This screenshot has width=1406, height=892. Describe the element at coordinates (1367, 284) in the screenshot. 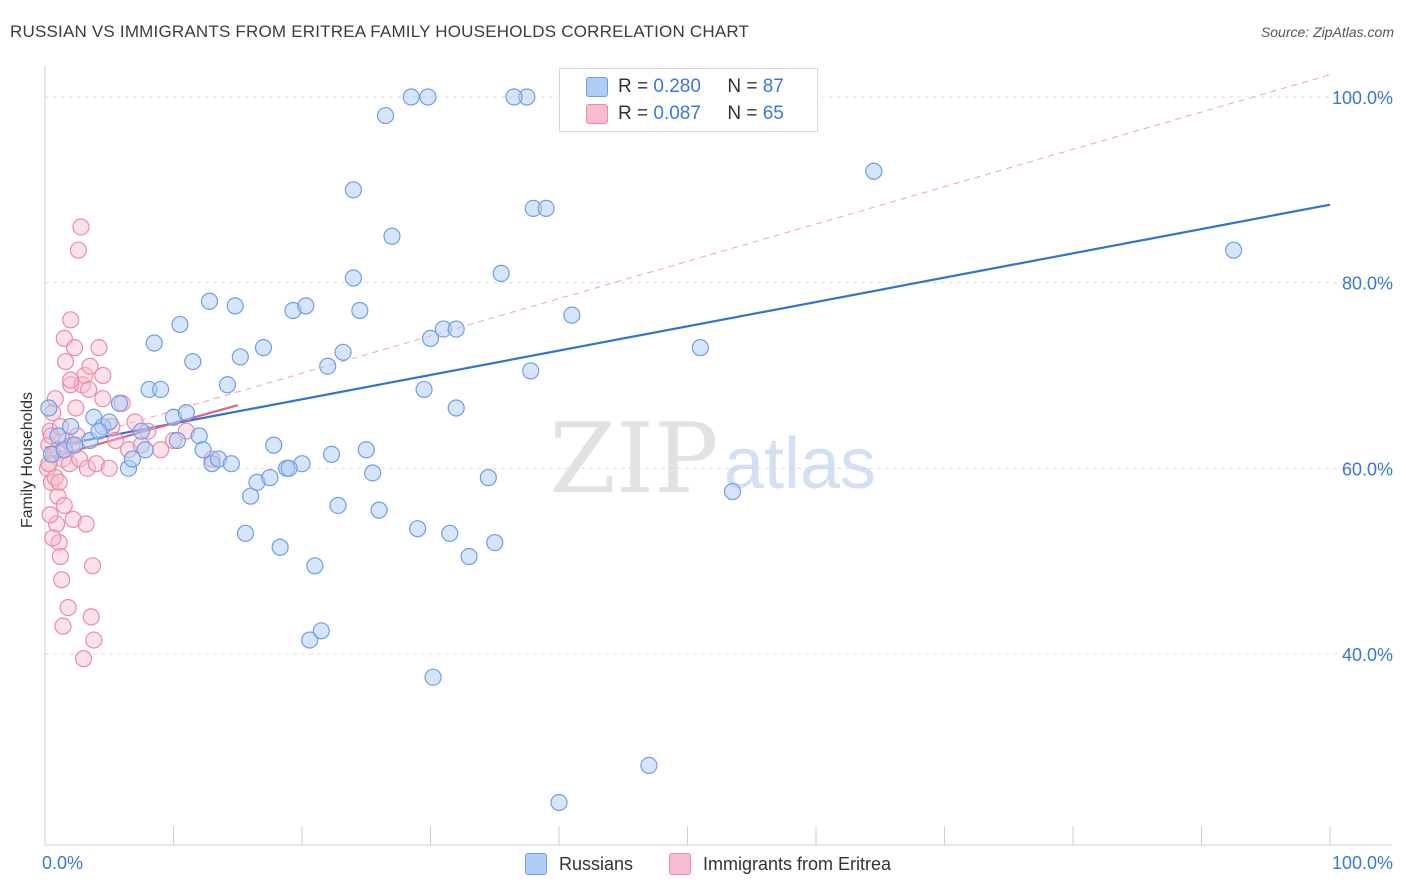

I see `y-tick-label: 80.0%` at that location.